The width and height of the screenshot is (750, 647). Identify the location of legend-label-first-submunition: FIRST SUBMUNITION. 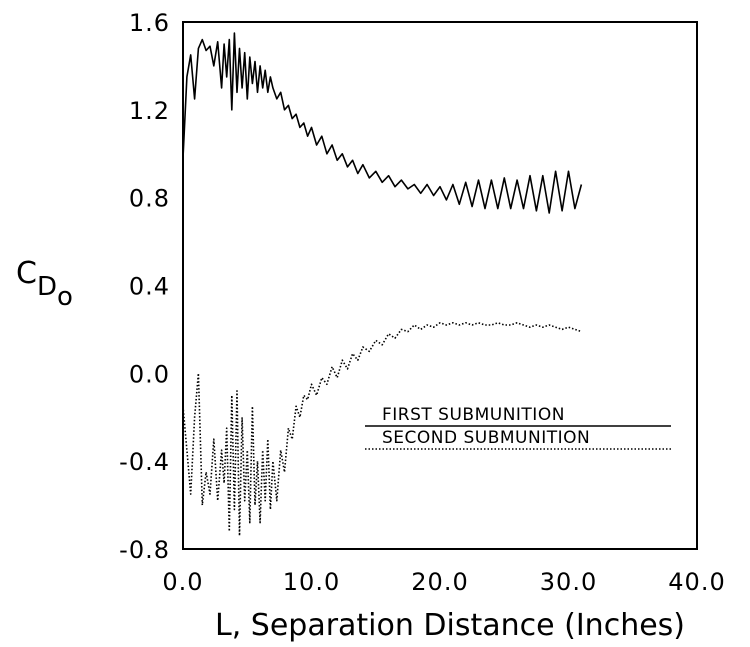
(473, 415).